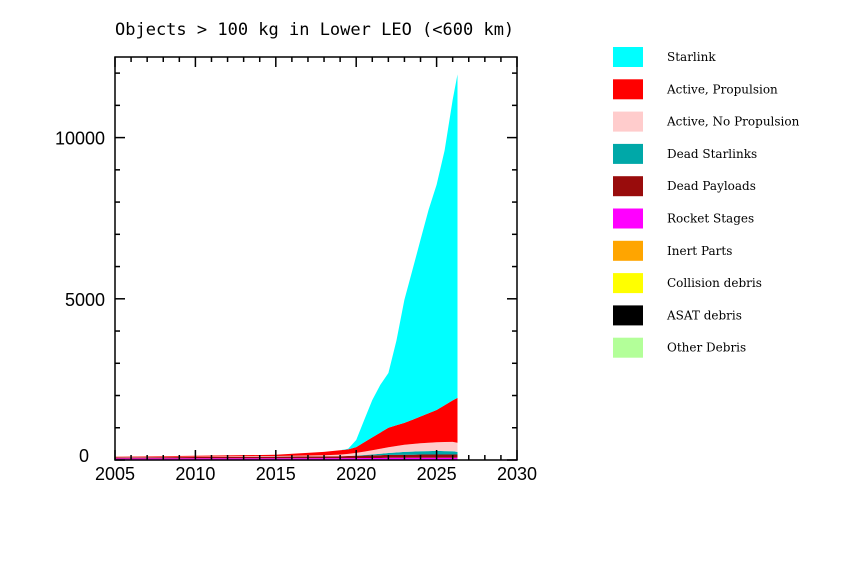  Describe the element at coordinates (276, 474) in the screenshot. I see `x-tick-label: 2015` at that location.